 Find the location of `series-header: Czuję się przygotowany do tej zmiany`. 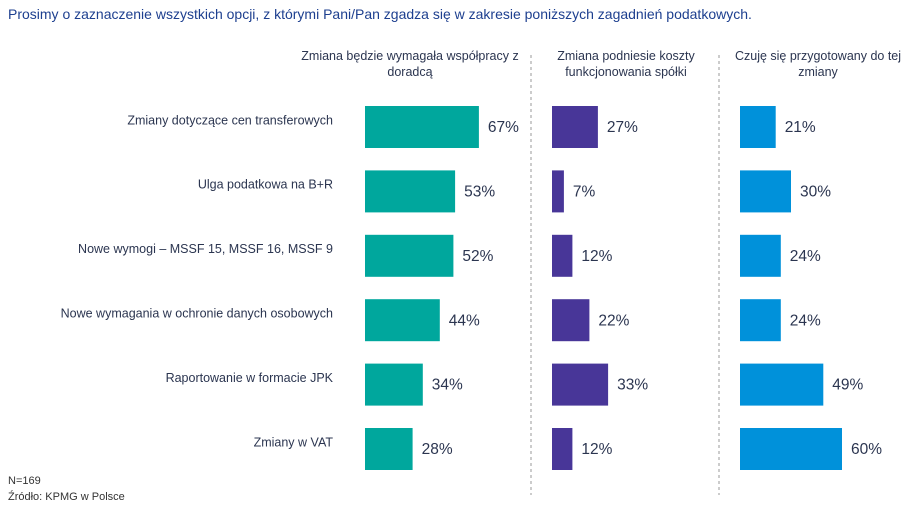

series-header: Czuję się przygotowany do tej zmiany is located at coordinates (818, 64).